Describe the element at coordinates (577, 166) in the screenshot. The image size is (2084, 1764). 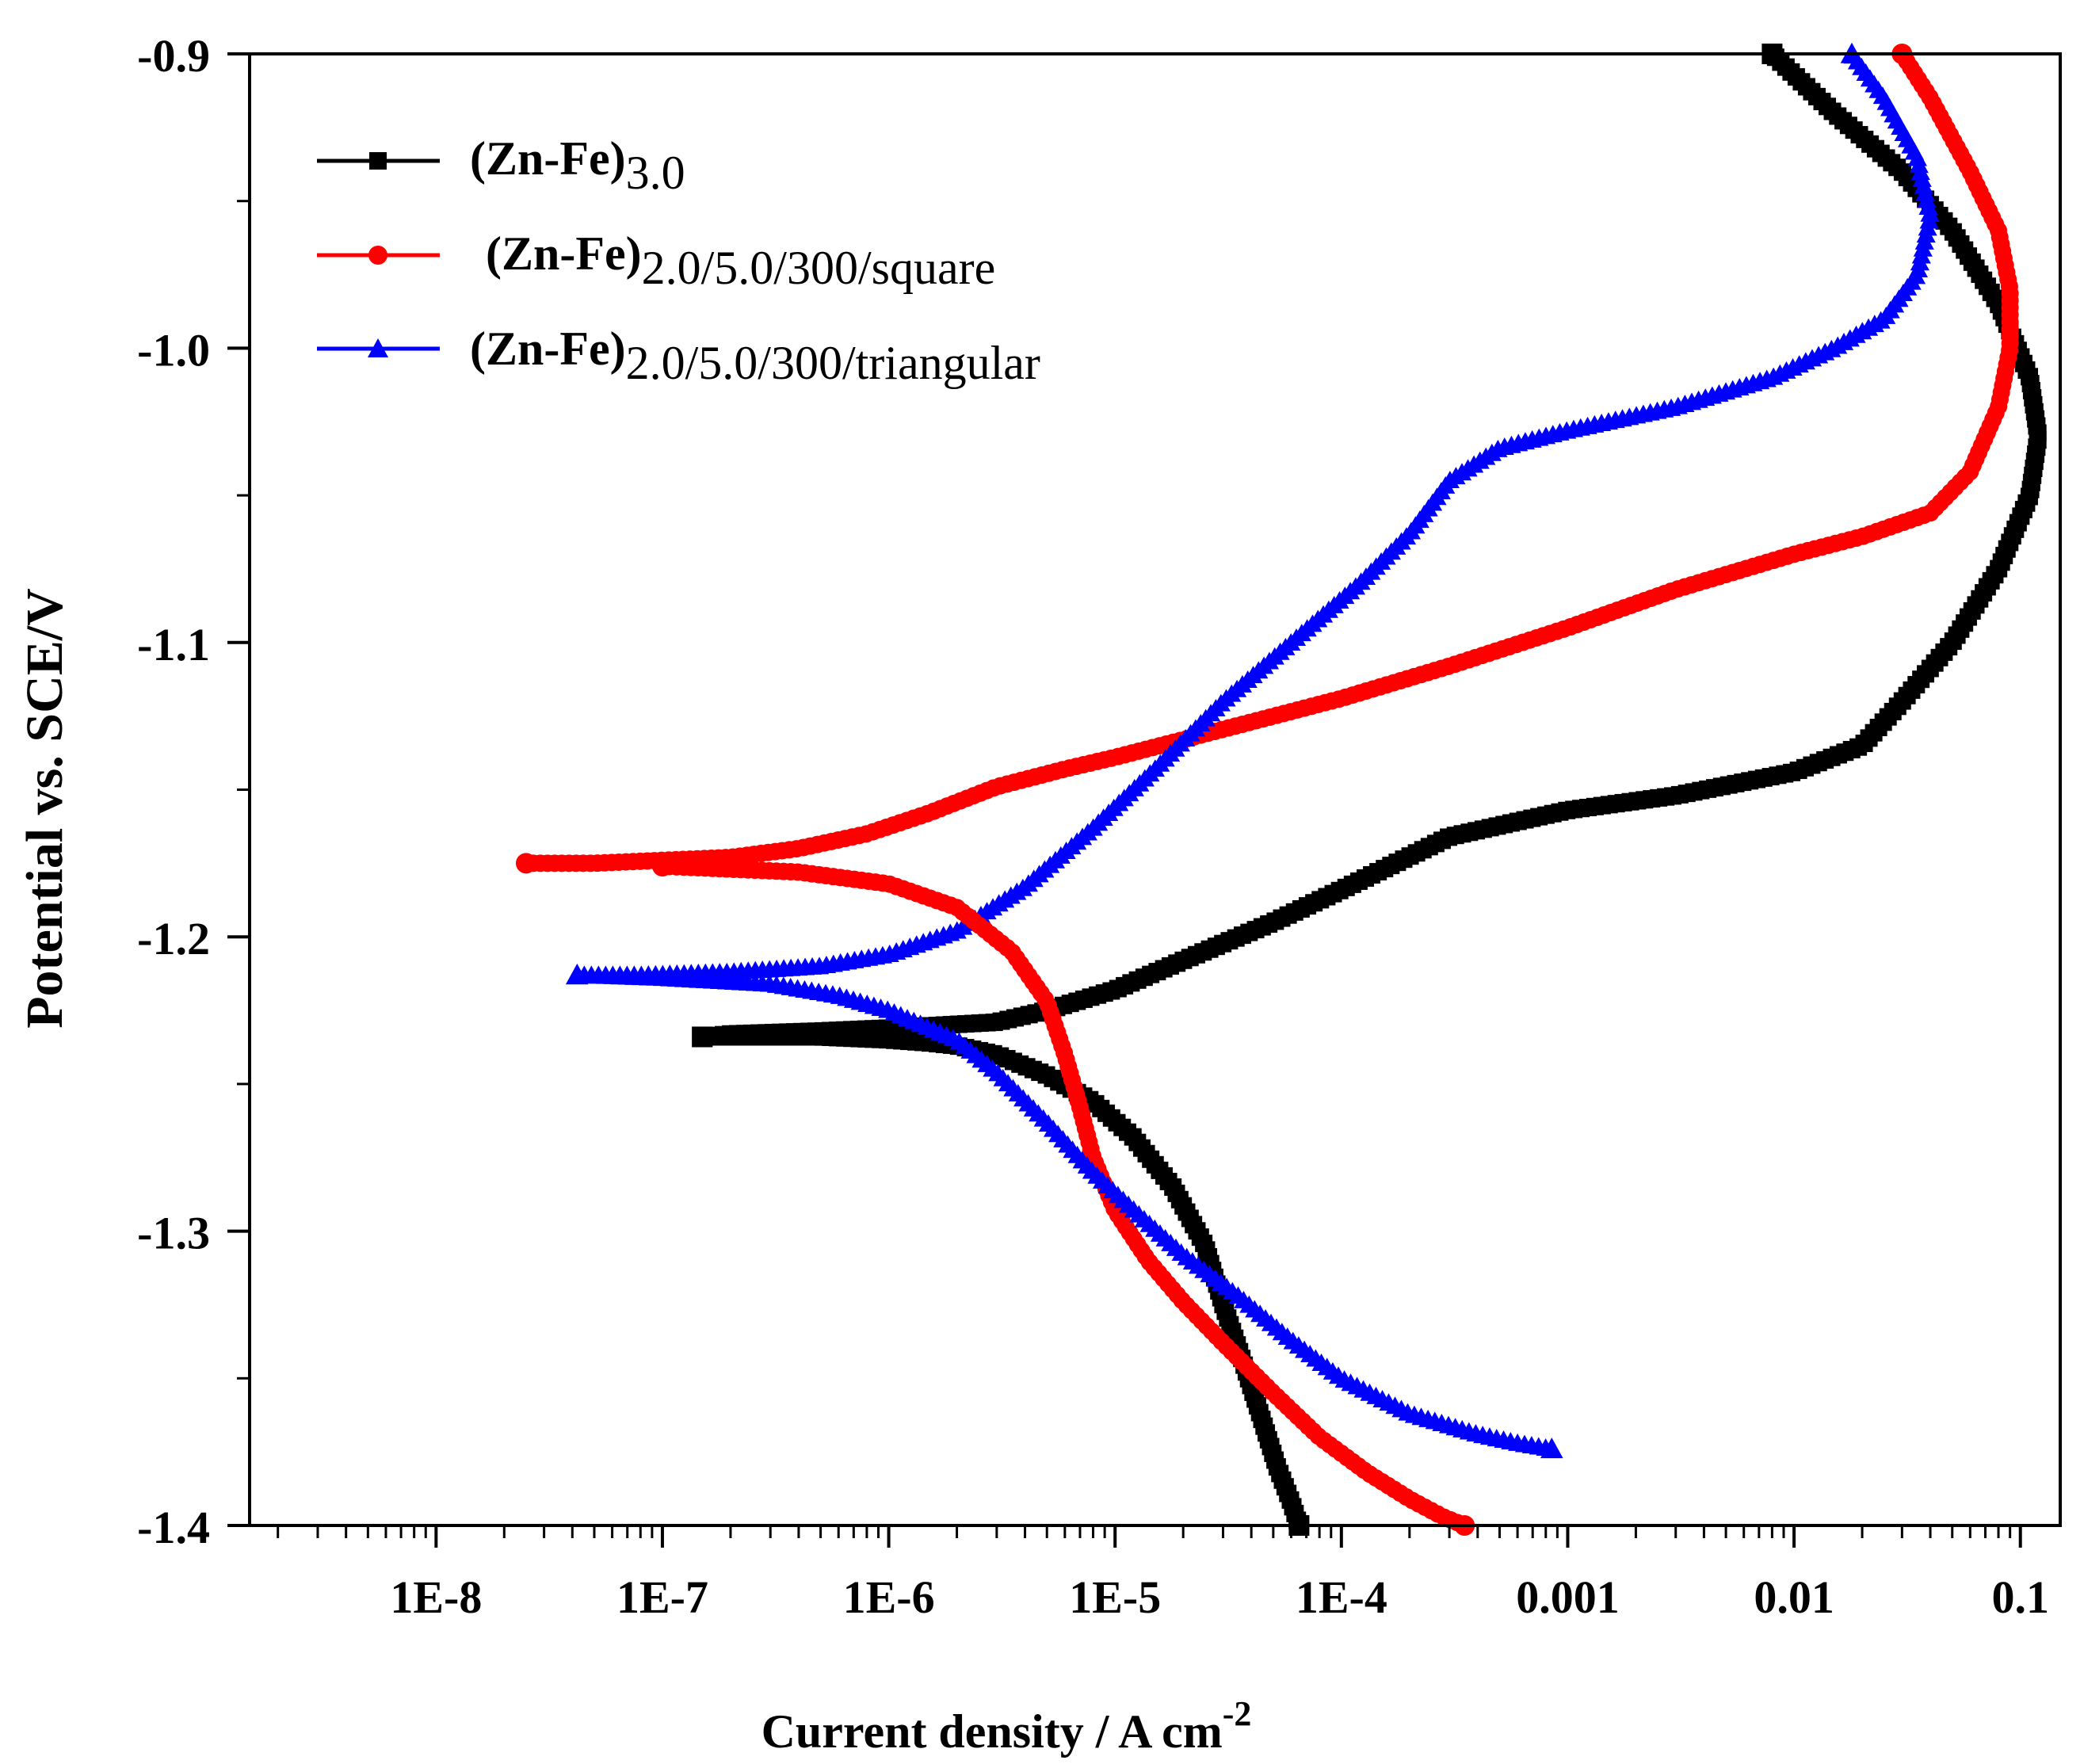
I see `legend-label: (Zn-Fe)3.0` at that location.